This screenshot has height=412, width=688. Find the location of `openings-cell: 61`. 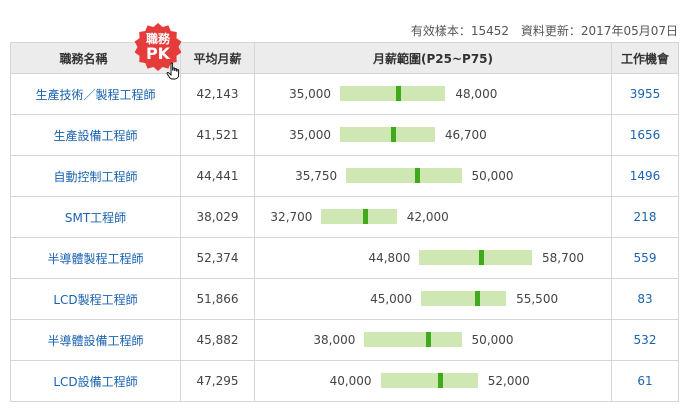

openings-cell: 61 is located at coordinates (645, 381).